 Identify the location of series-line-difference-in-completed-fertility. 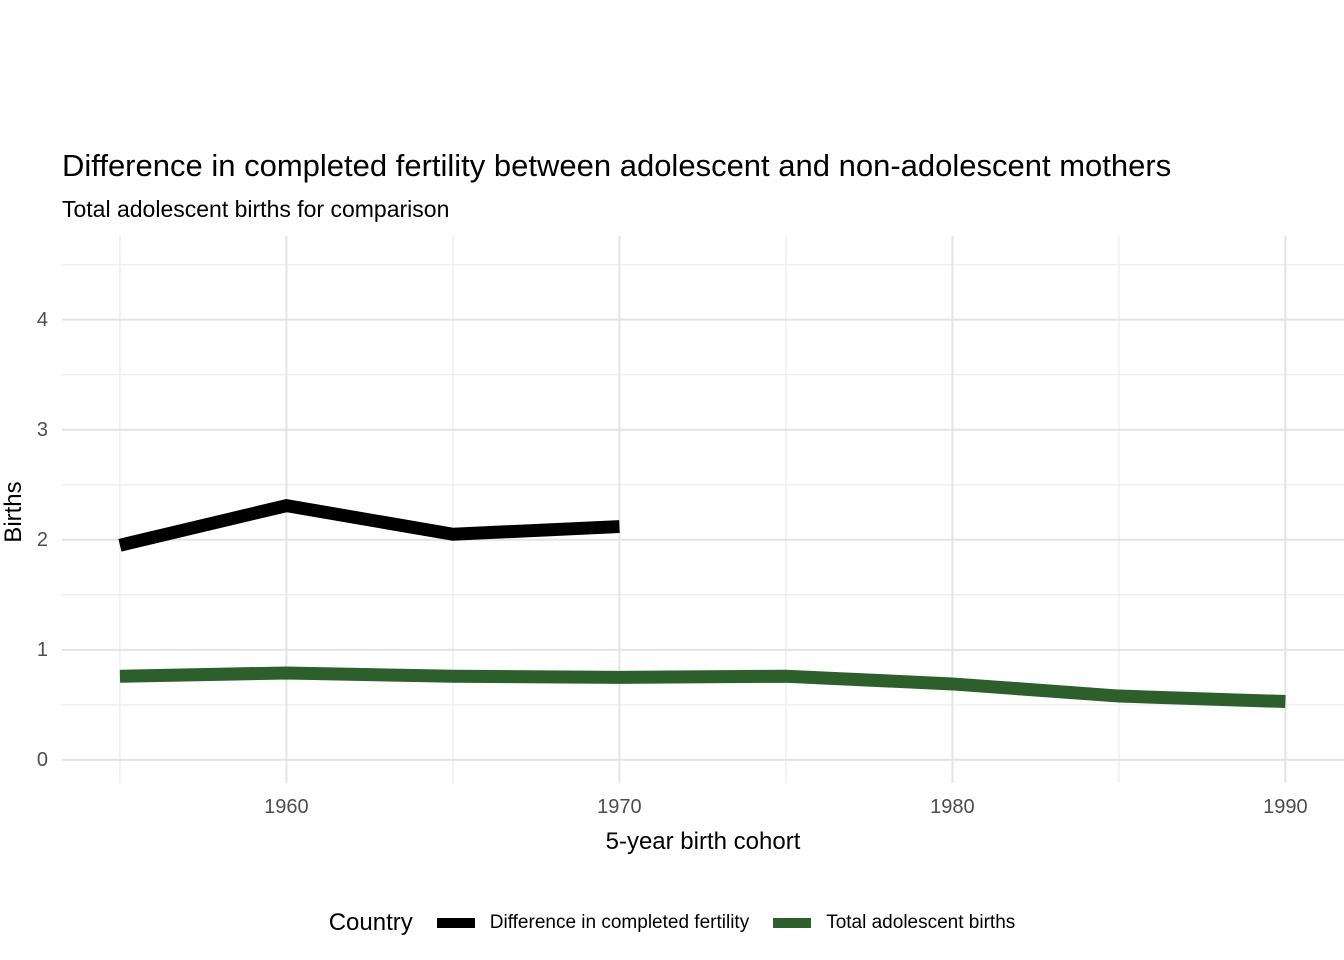
(369, 525).